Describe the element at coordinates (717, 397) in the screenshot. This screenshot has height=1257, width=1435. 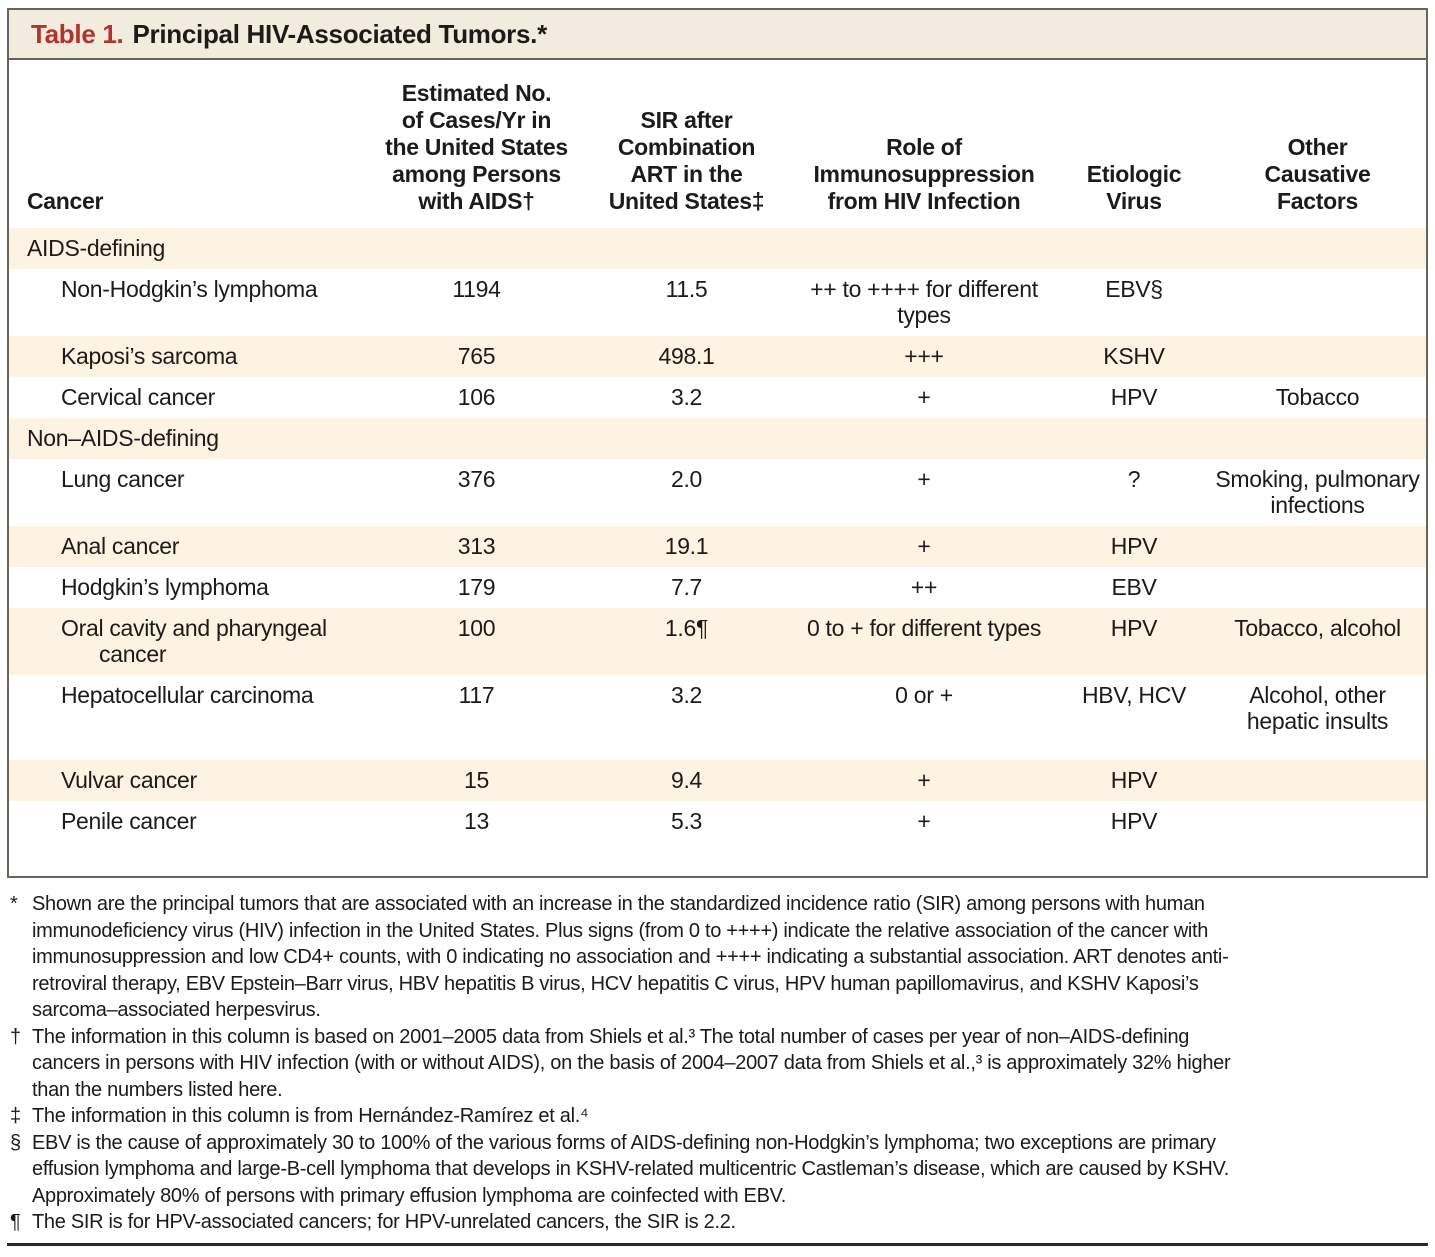
I see `table-row-cervical-cancer: Cervical cancer 106 3.2 + HPV Tobacco` at that location.